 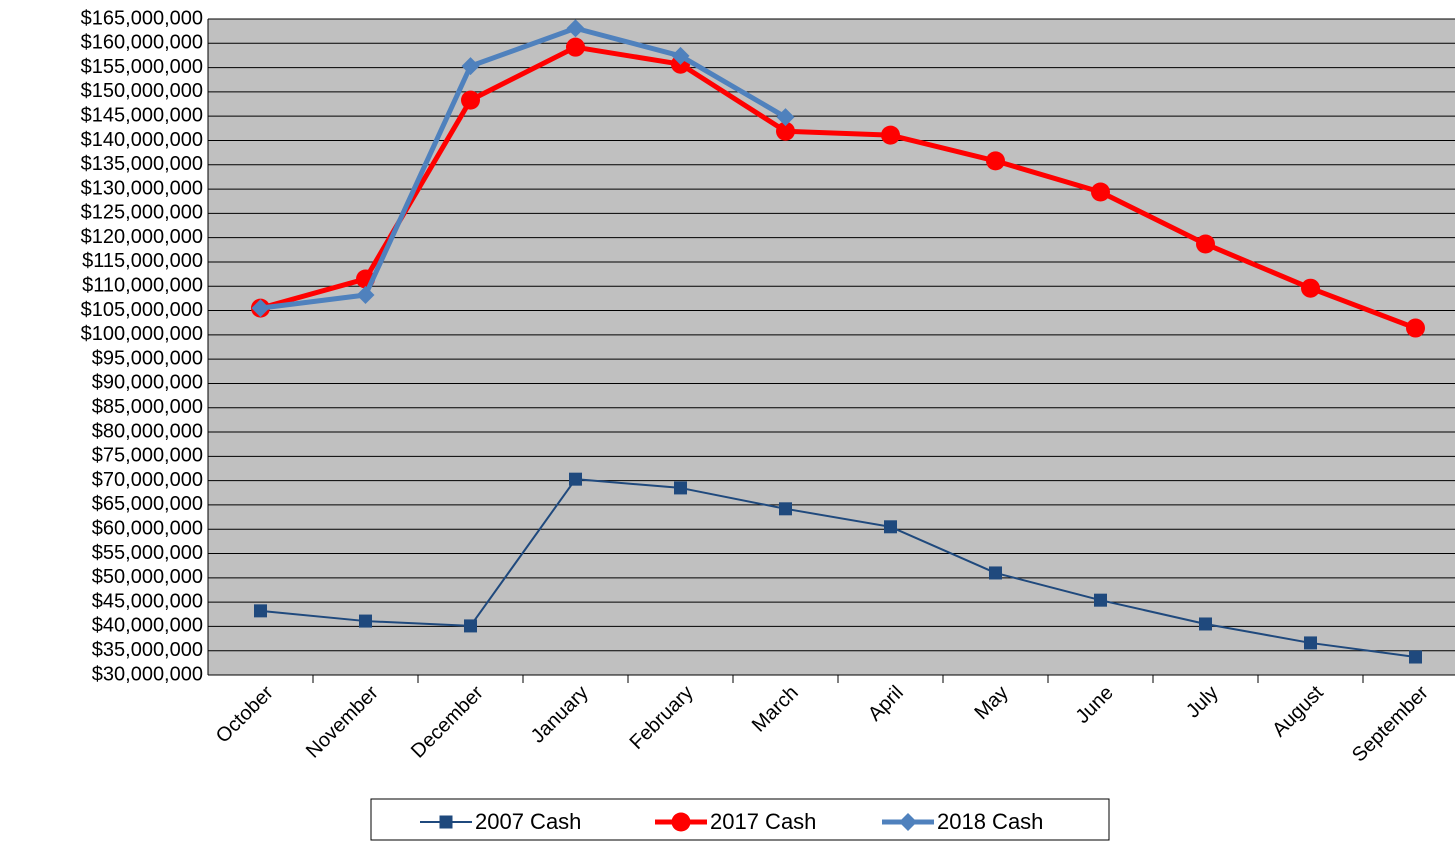 What do you see at coordinates (142, 286) in the screenshot?
I see `y-tick-label: $110,000,000` at bounding box center [142, 286].